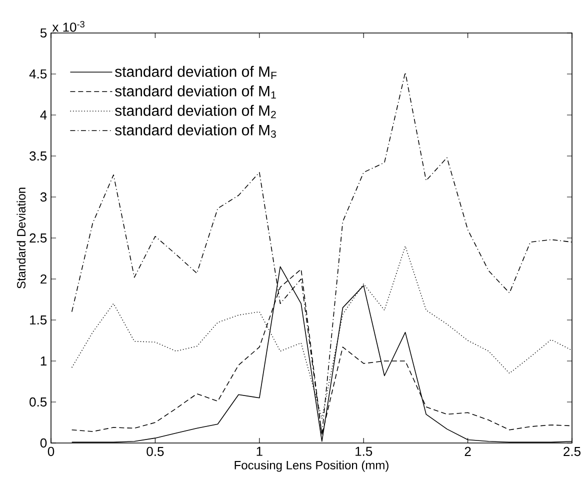  What do you see at coordinates (311, 466) in the screenshot?
I see `x-axis-title: Focusing Lens Position (mm)` at bounding box center [311, 466].